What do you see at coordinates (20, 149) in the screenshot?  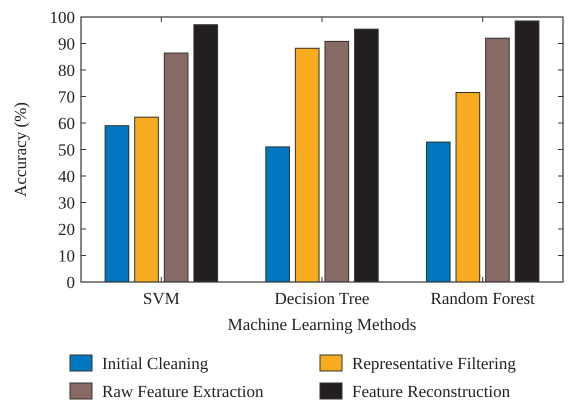 I see `y-axis-title: Accuracy (%)` at bounding box center [20, 149].